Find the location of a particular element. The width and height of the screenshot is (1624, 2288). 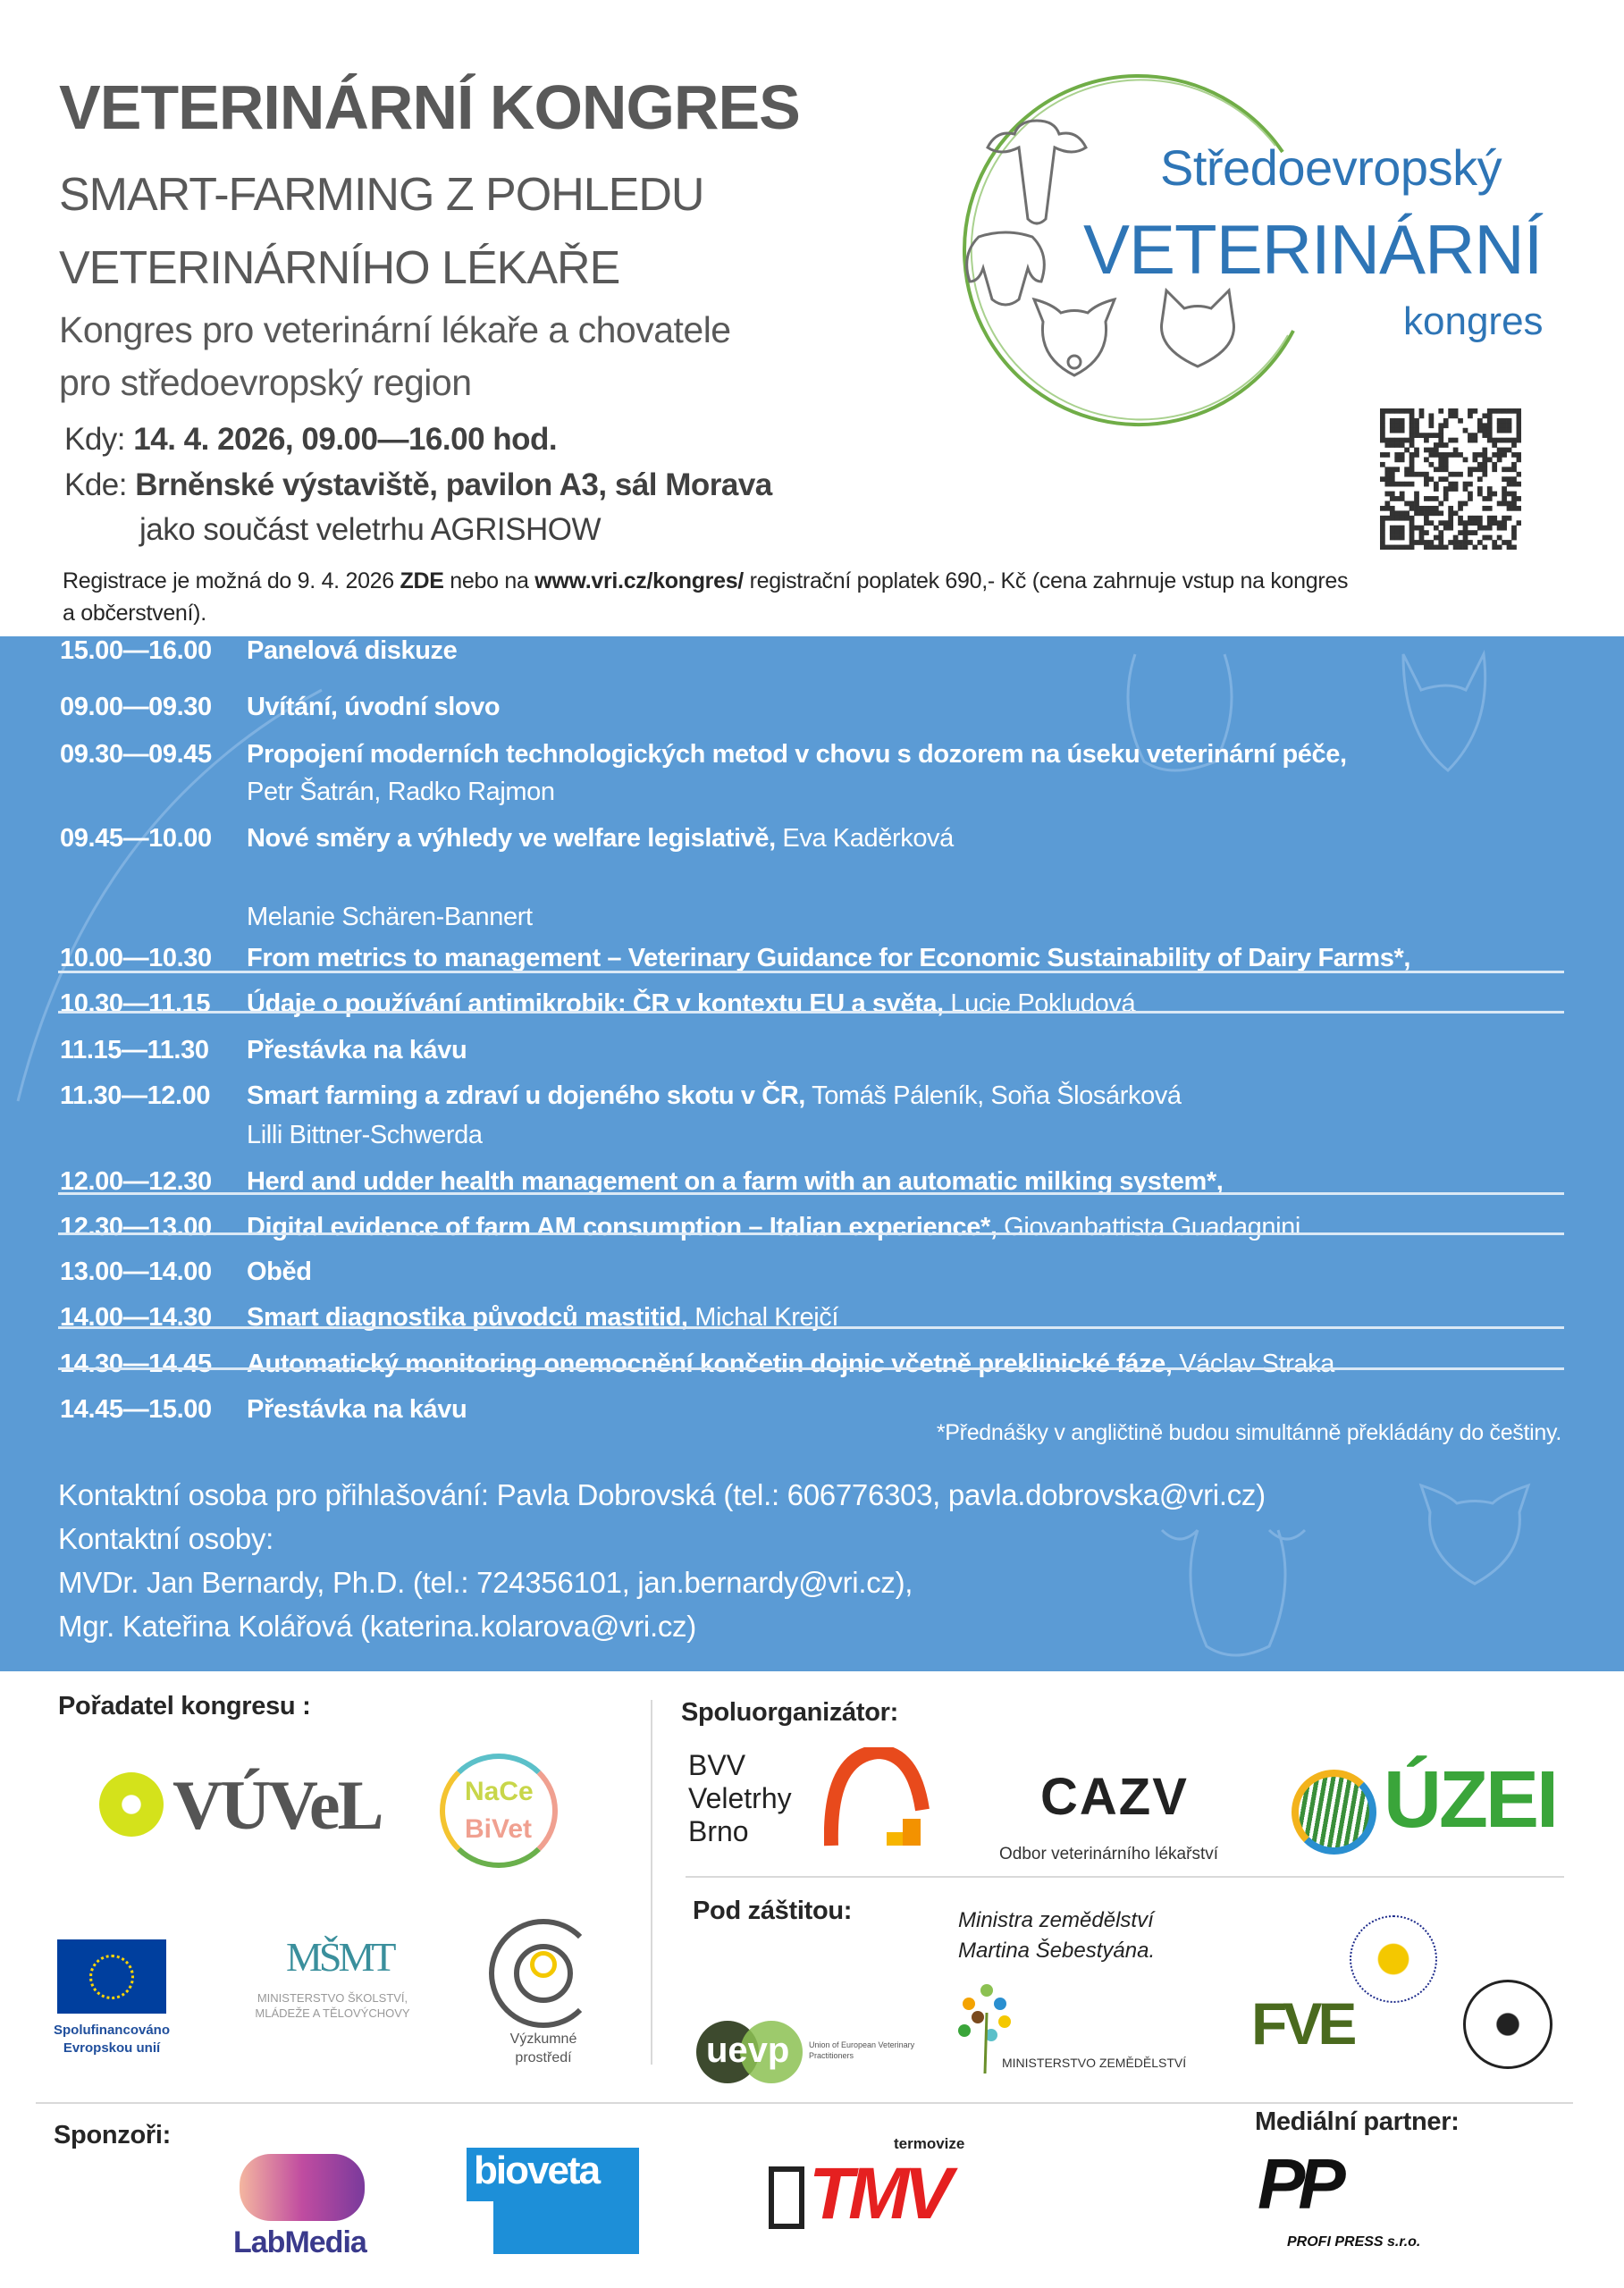

logo-line-1: Středoevropský is located at coordinates (1331, 167).